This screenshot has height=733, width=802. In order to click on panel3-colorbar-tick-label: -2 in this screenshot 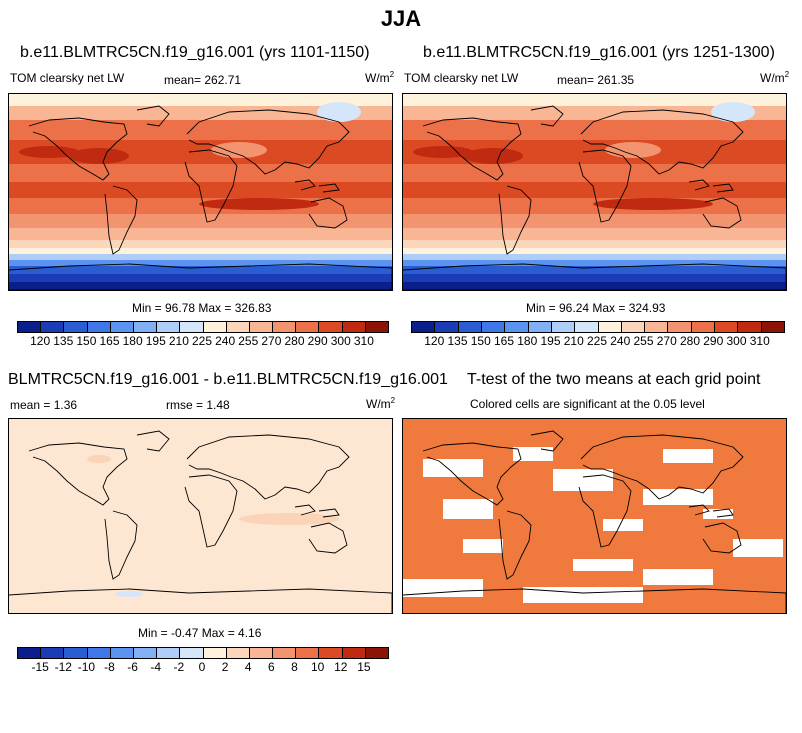, I will do `click(179, 667)`.